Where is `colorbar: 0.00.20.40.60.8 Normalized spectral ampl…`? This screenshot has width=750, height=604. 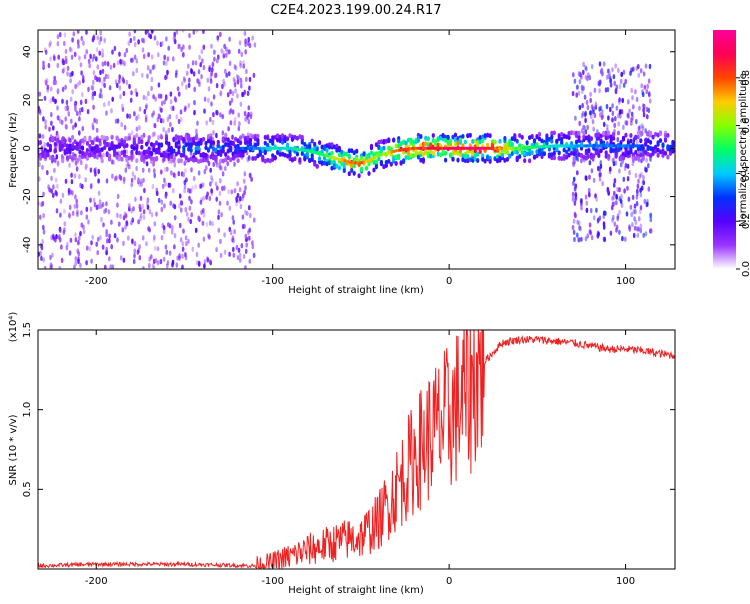
colorbar: 0.00.20.40.60.8 Normalized spectral ampl… is located at coordinates (731, 153).